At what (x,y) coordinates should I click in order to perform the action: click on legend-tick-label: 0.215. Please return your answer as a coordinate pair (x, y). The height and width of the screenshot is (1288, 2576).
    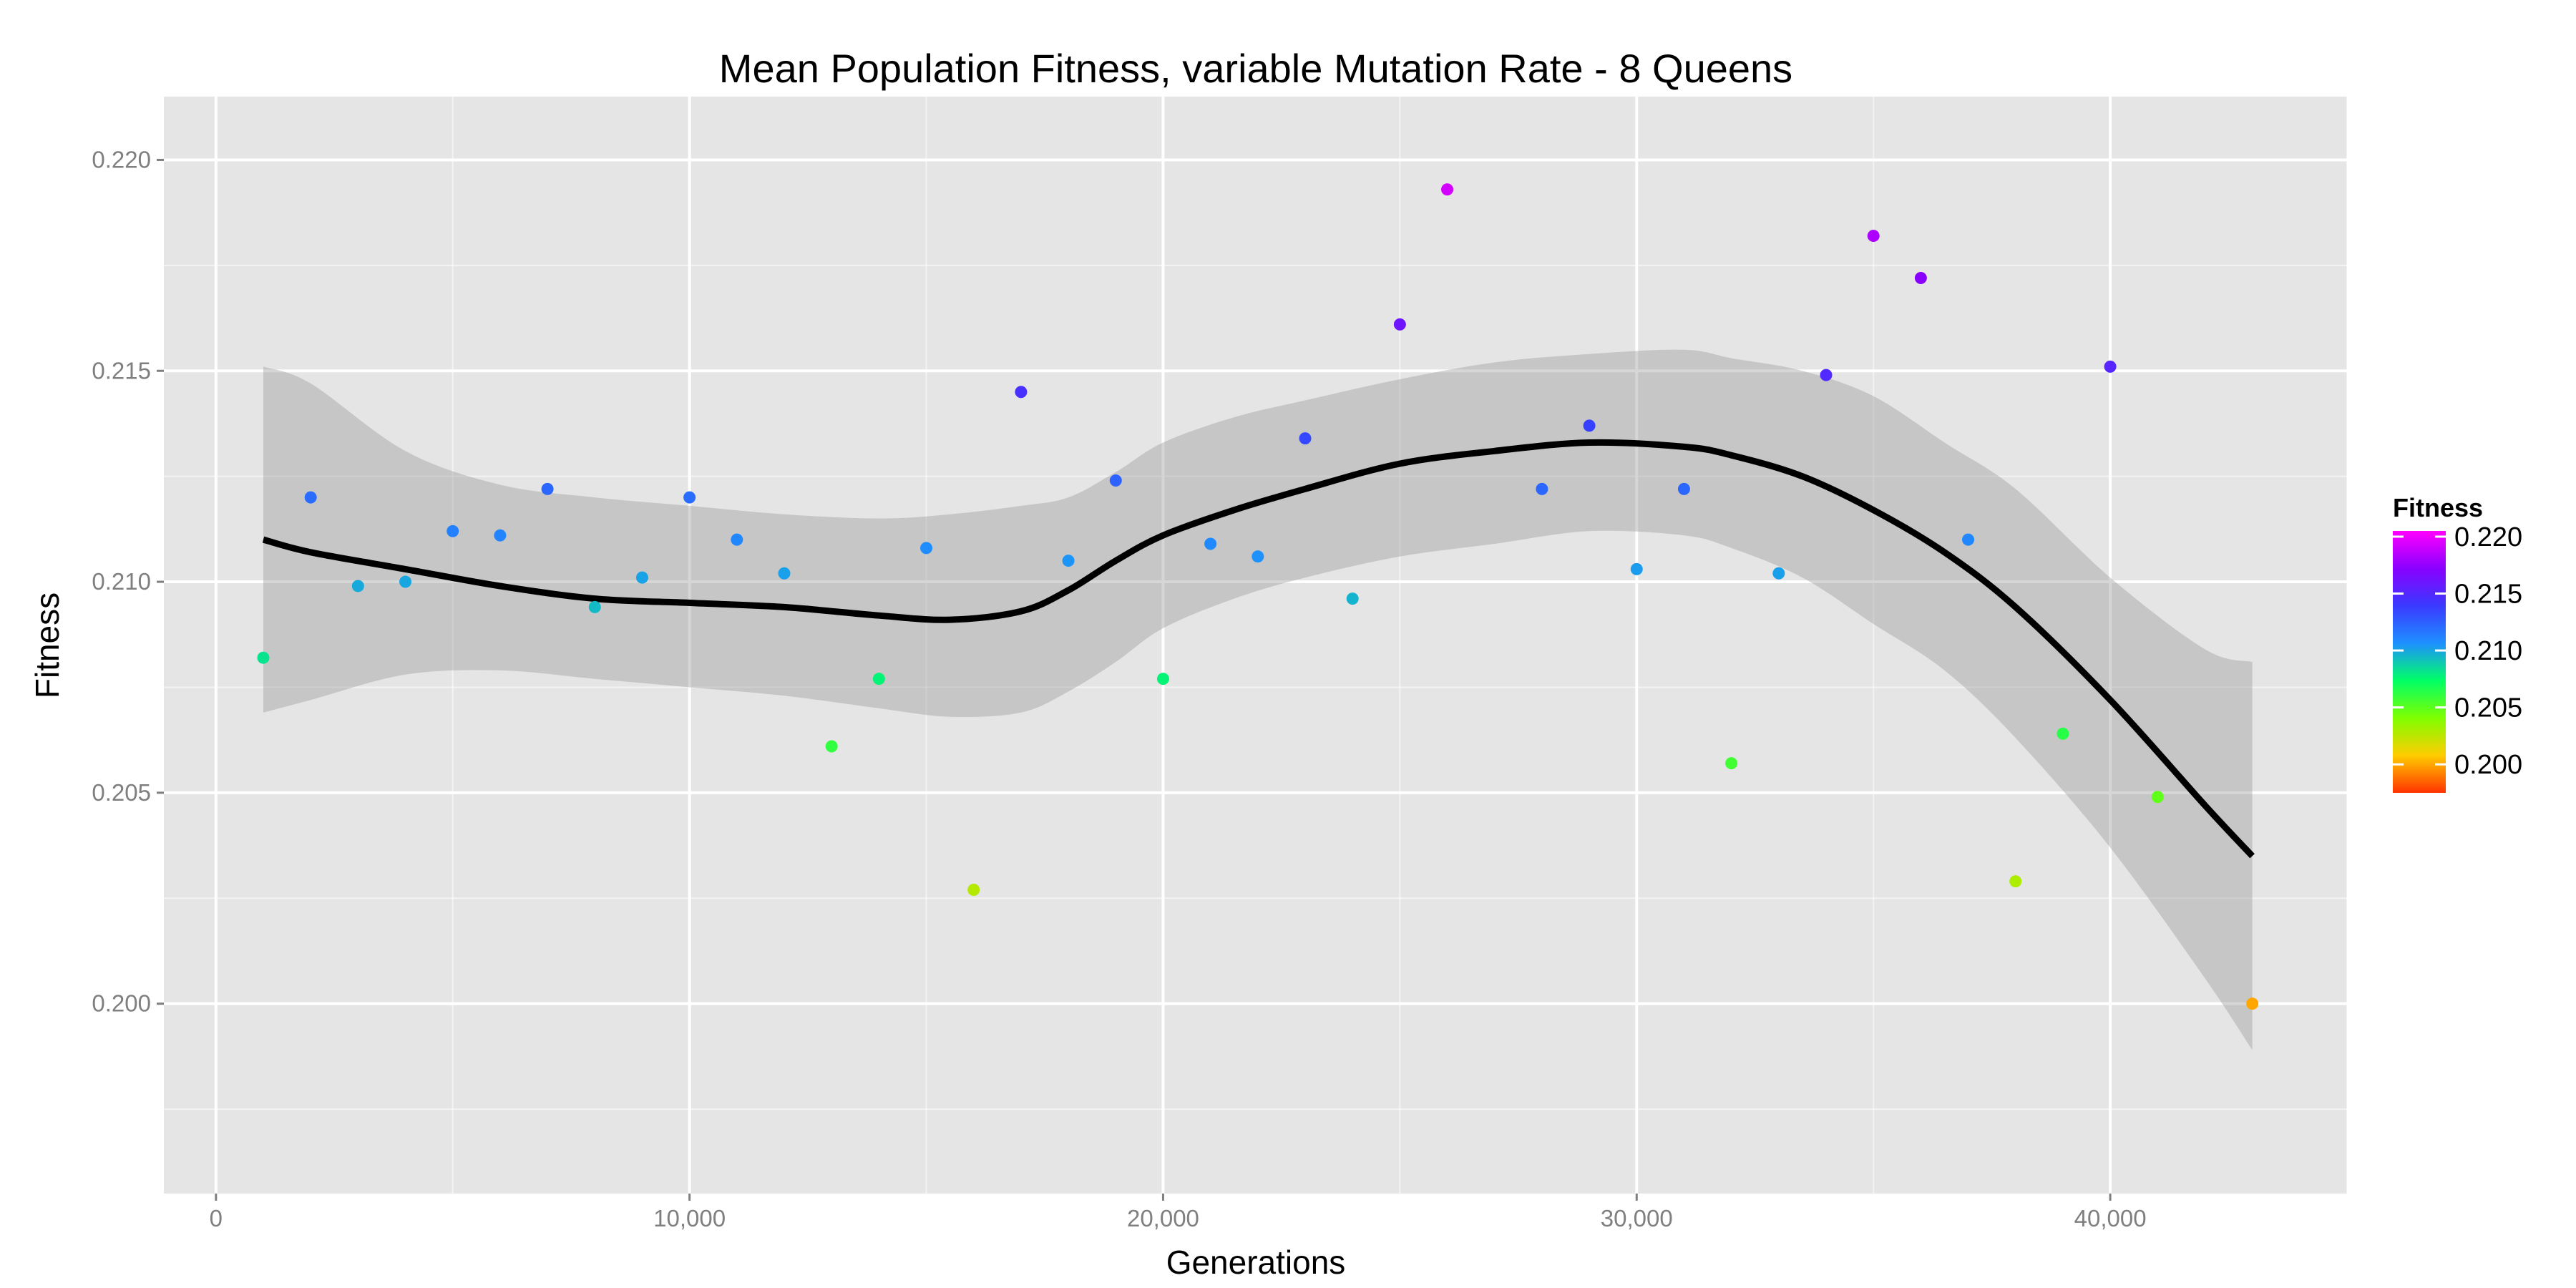
    Looking at the image, I should click on (2488, 595).